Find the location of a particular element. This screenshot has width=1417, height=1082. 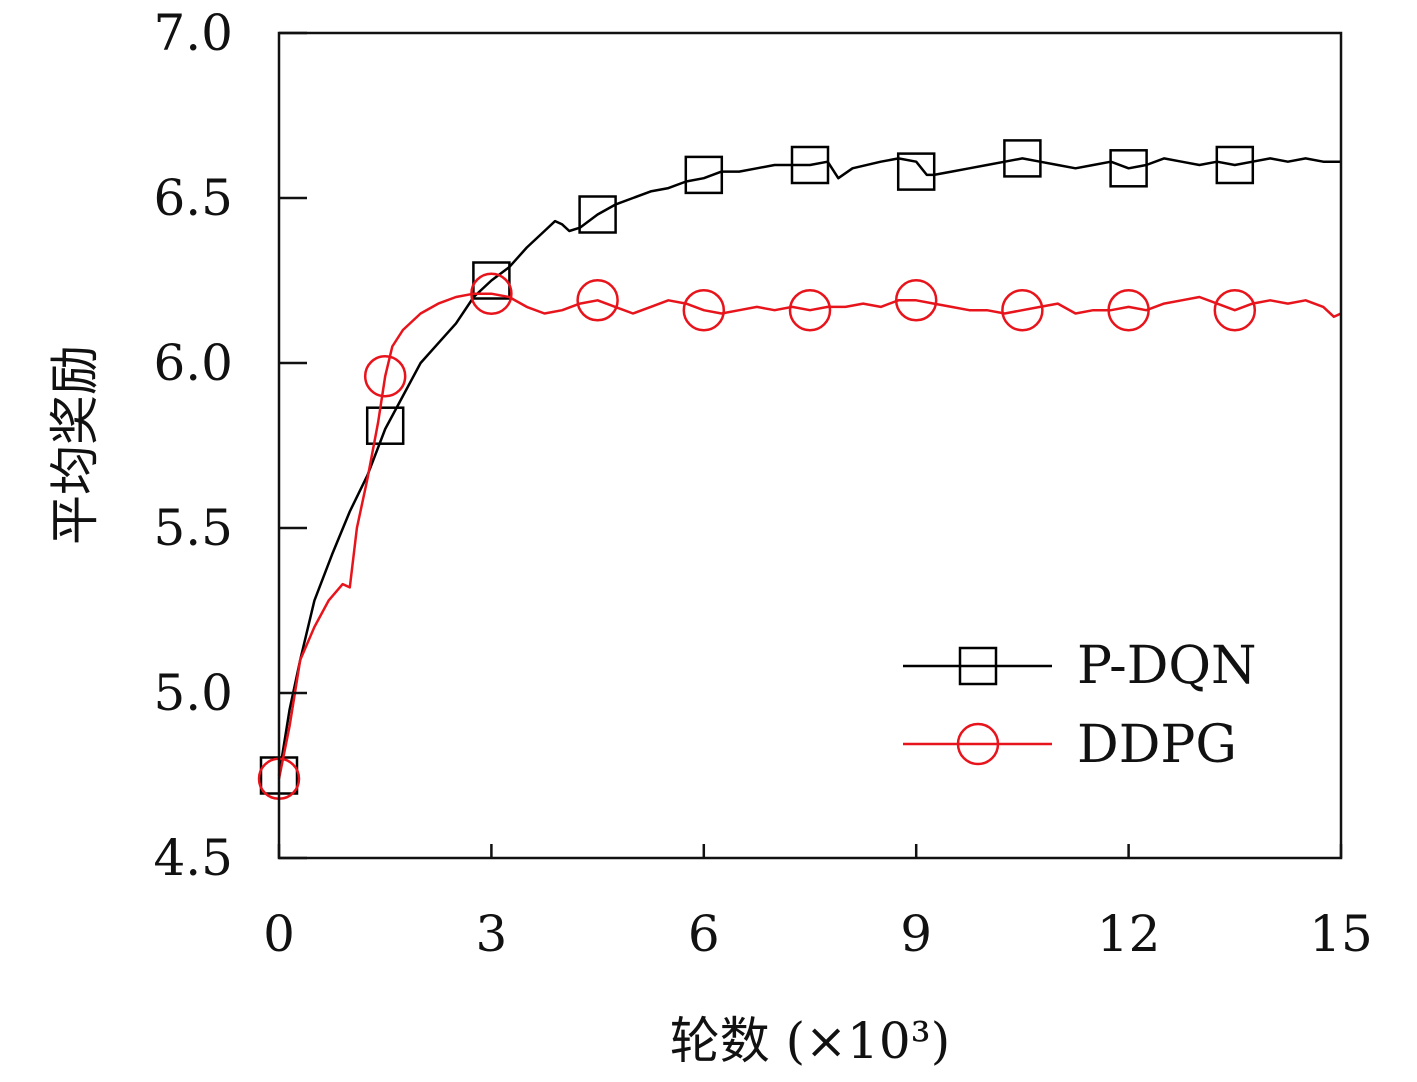

y-tick-label: 4.5 is located at coordinates (193, 858).